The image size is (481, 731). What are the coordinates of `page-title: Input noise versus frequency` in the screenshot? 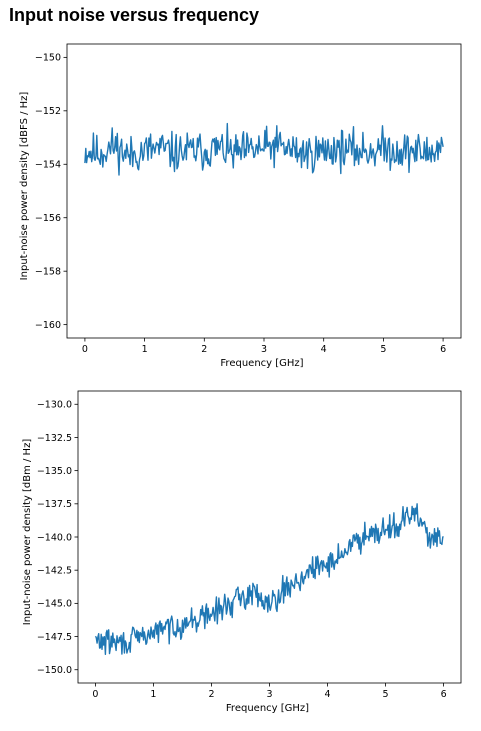 It's located at (134, 15).